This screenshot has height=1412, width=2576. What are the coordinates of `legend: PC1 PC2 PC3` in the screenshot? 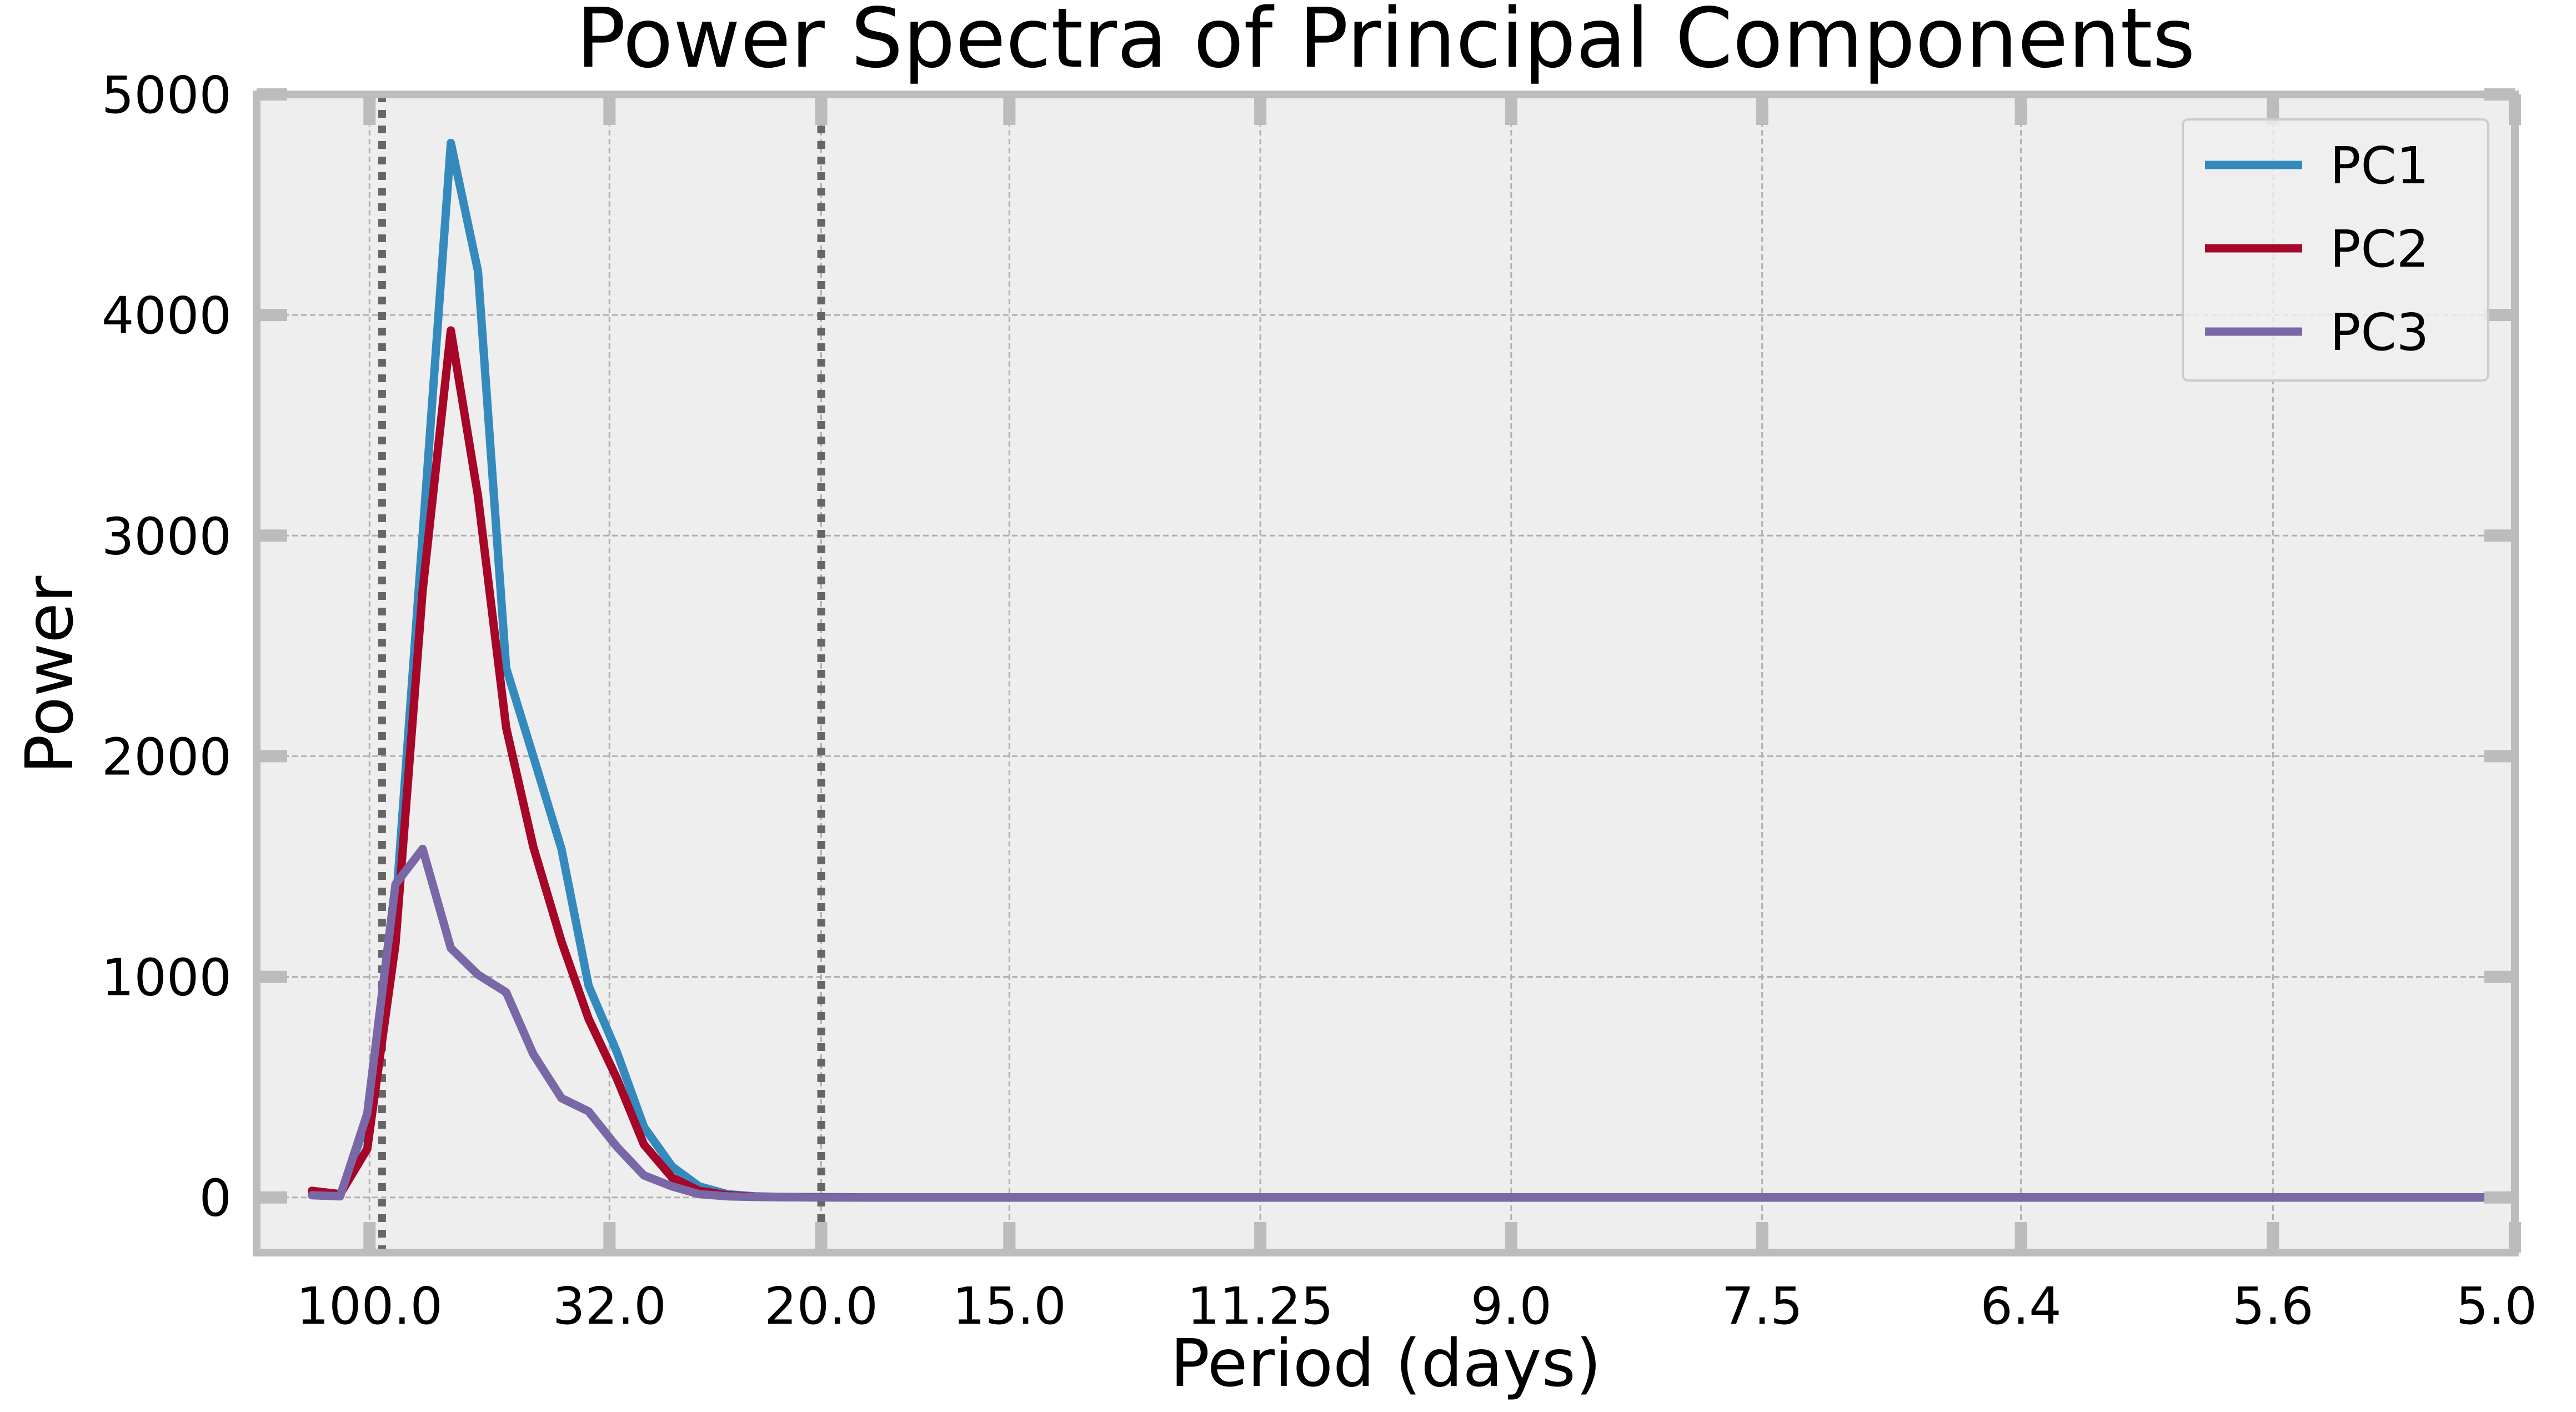 It's located at (2336, 250).